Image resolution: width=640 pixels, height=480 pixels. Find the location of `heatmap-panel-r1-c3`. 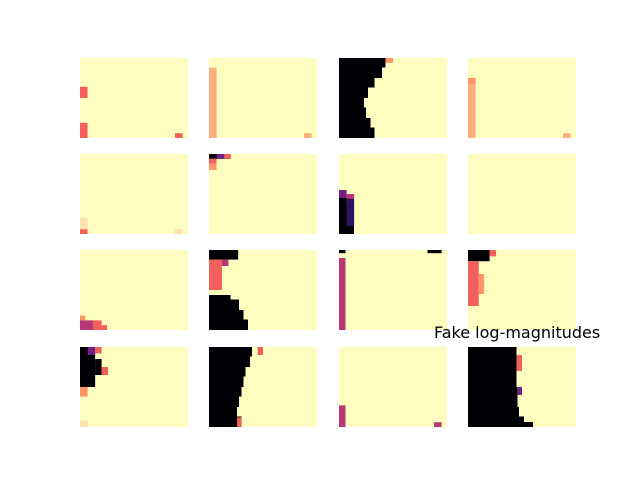

heatmap-panel-r1-c3 is located at coordinates (522, 194).